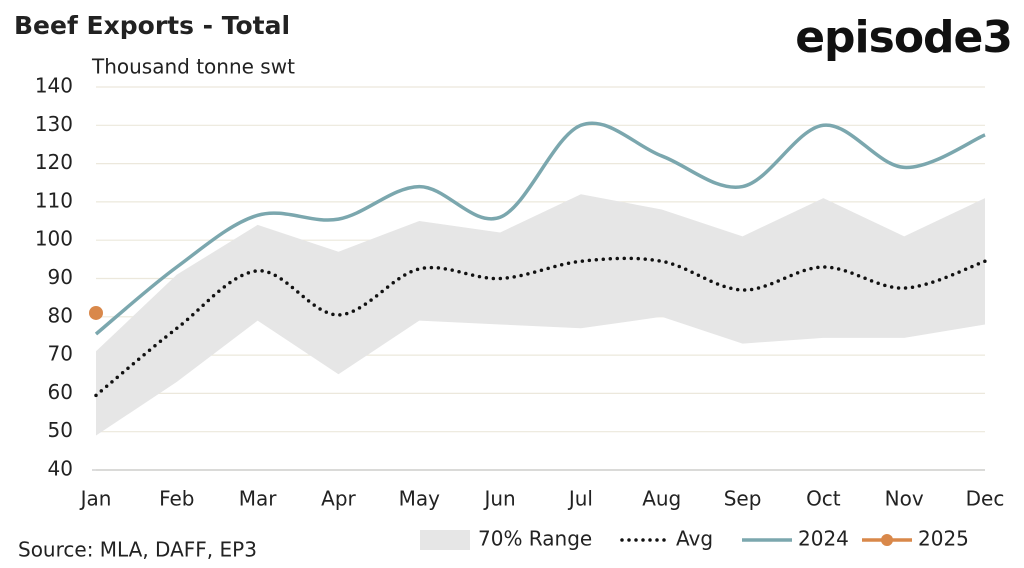 Image resolution: width=1024 pixels, height=568 pixels. Describe the element at coordinates (580, 499) in the screenshot. I see `x-tick-label: Jul` at that location.